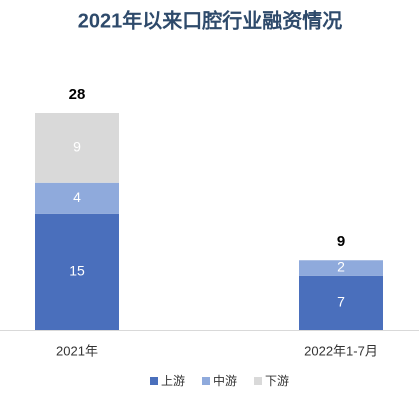 This screenshot has width=419, height=404. I want to click on value-label: 15, so click(77, 271).